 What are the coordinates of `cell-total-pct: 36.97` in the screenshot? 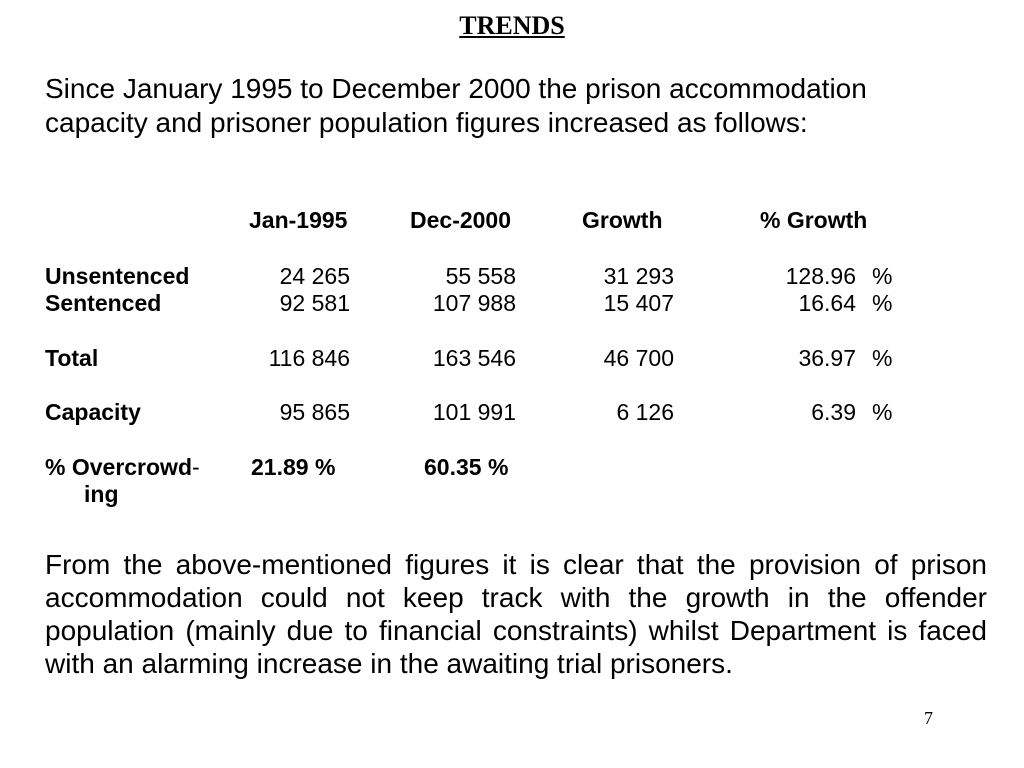 It's located at (827, 358).